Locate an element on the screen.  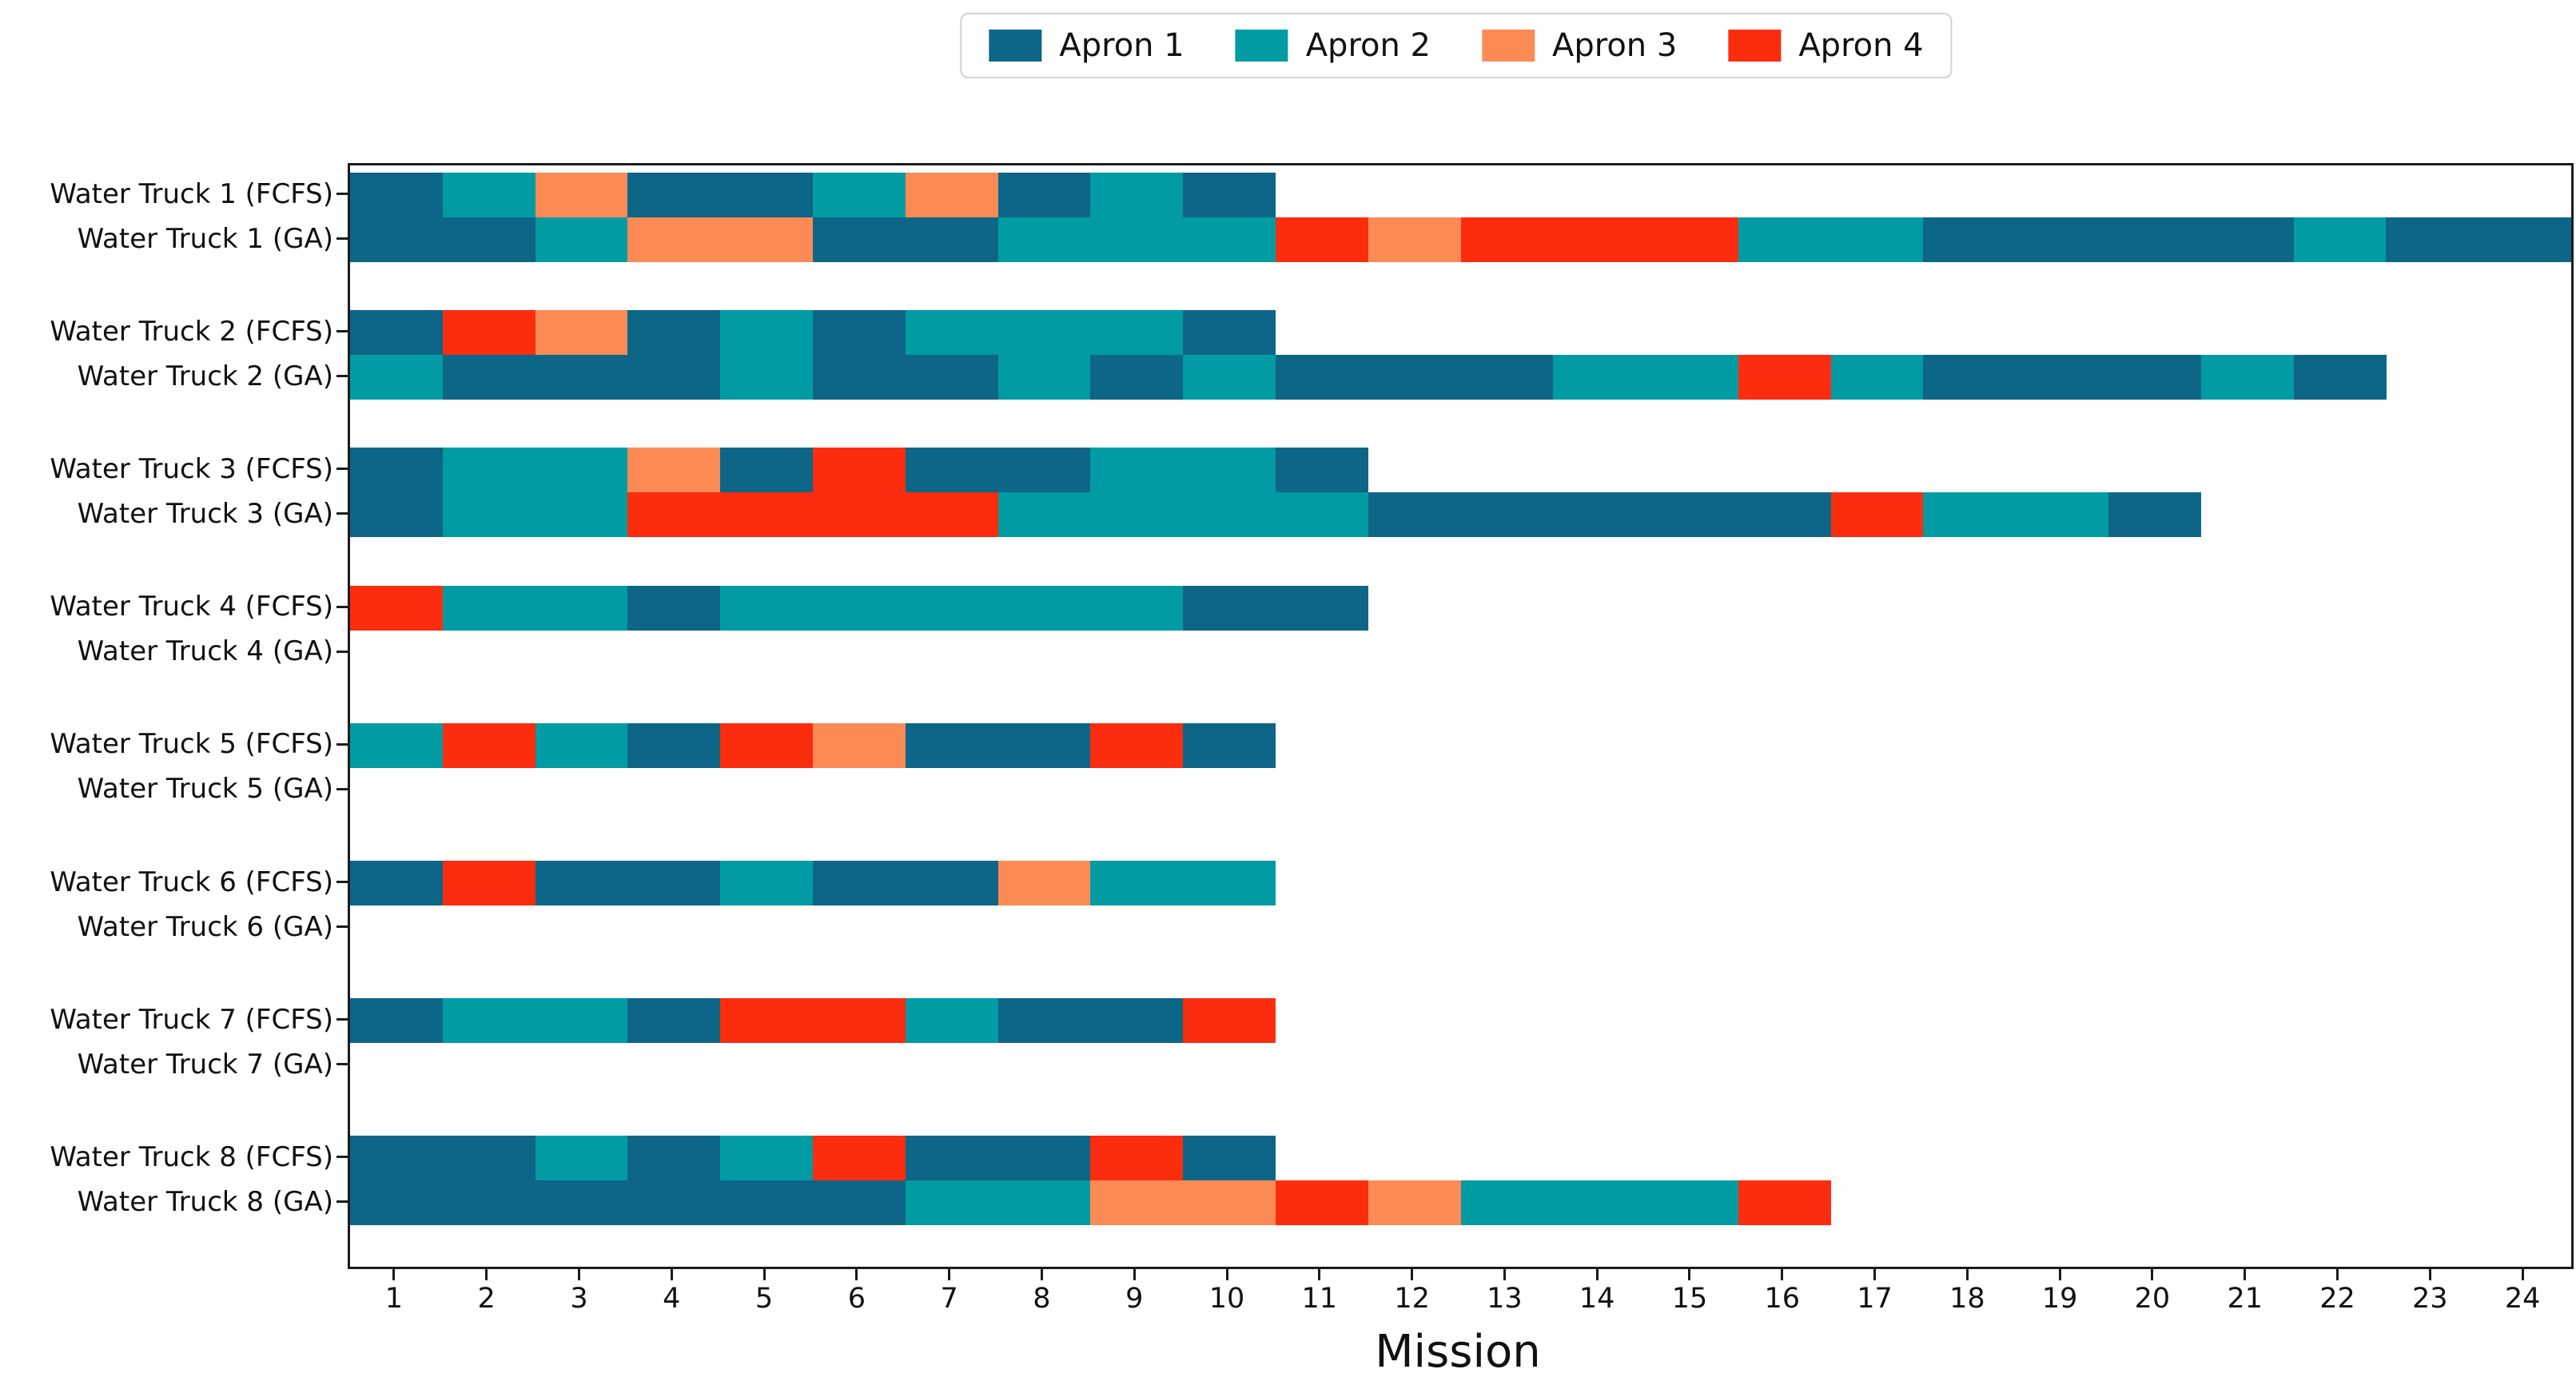
x-tick-label: 17 is located at coordinates (1875, 1299).